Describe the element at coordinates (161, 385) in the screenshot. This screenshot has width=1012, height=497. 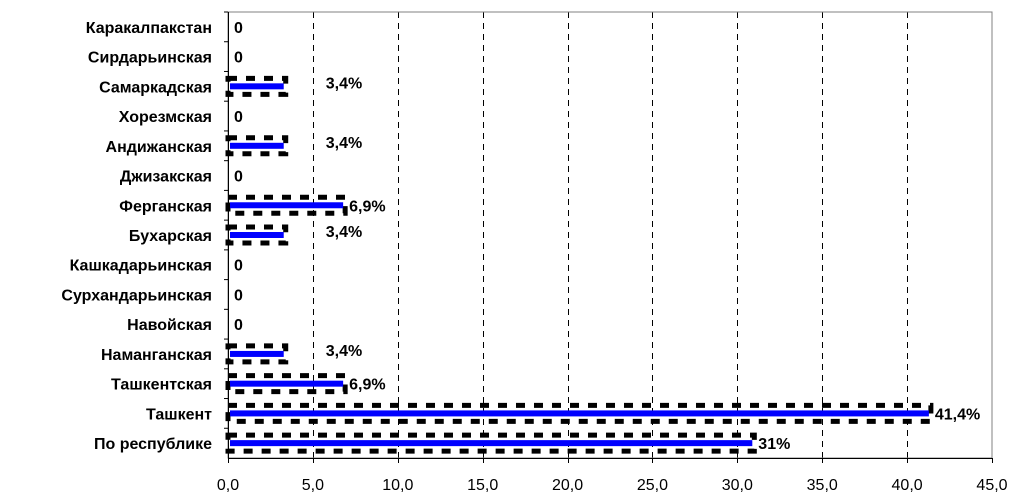
I see `category-label: Ташкентская` at that location.